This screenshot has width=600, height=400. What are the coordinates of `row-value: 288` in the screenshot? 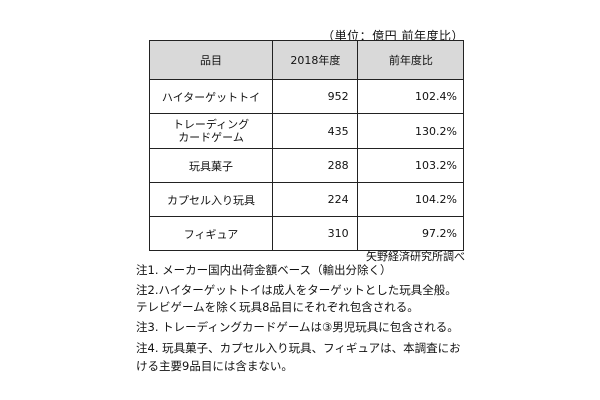 It's located at (315, 165).